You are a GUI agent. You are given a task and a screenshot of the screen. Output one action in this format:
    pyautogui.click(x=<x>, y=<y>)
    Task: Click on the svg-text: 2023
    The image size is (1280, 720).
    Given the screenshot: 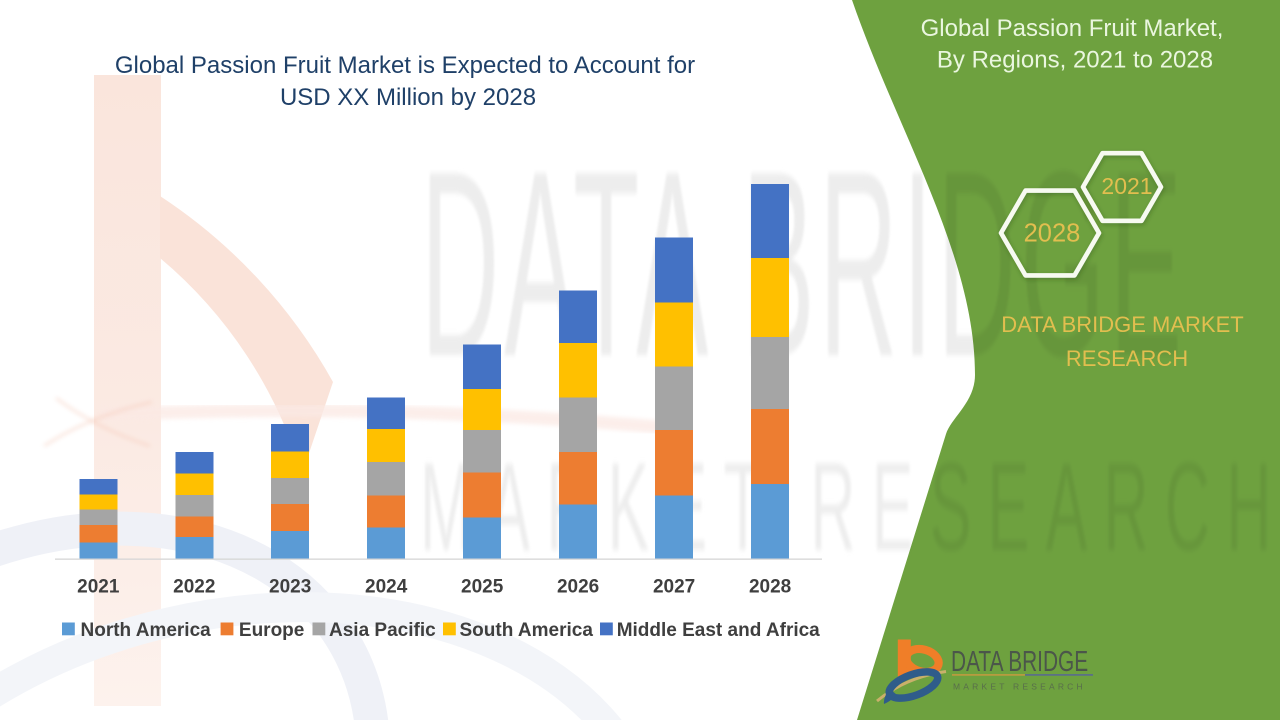 What is the action you would take?
    pyautogui.click(x=290, y=587)
    